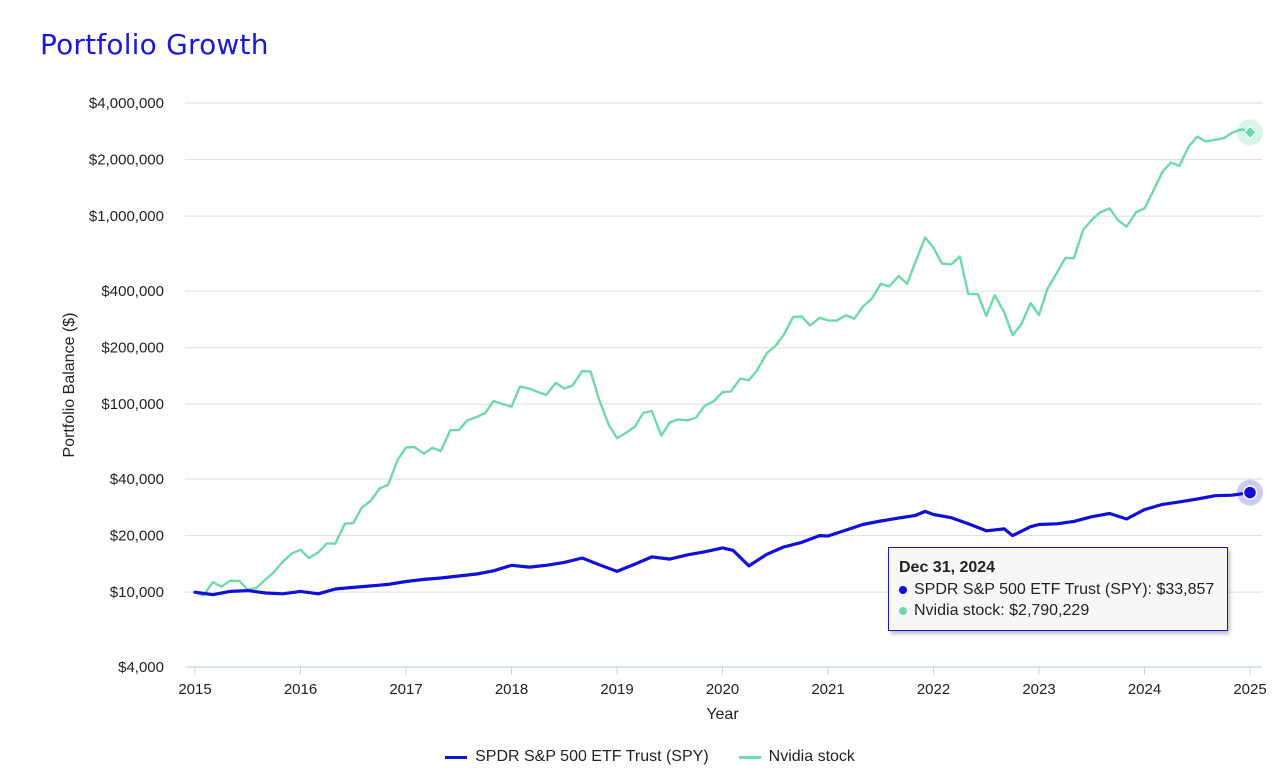  Describe the element at coordinates (1002, 610) in the screenshot. I see `tooltip-text-nvidia: Nvidia stock: $2,790,229` at that location.